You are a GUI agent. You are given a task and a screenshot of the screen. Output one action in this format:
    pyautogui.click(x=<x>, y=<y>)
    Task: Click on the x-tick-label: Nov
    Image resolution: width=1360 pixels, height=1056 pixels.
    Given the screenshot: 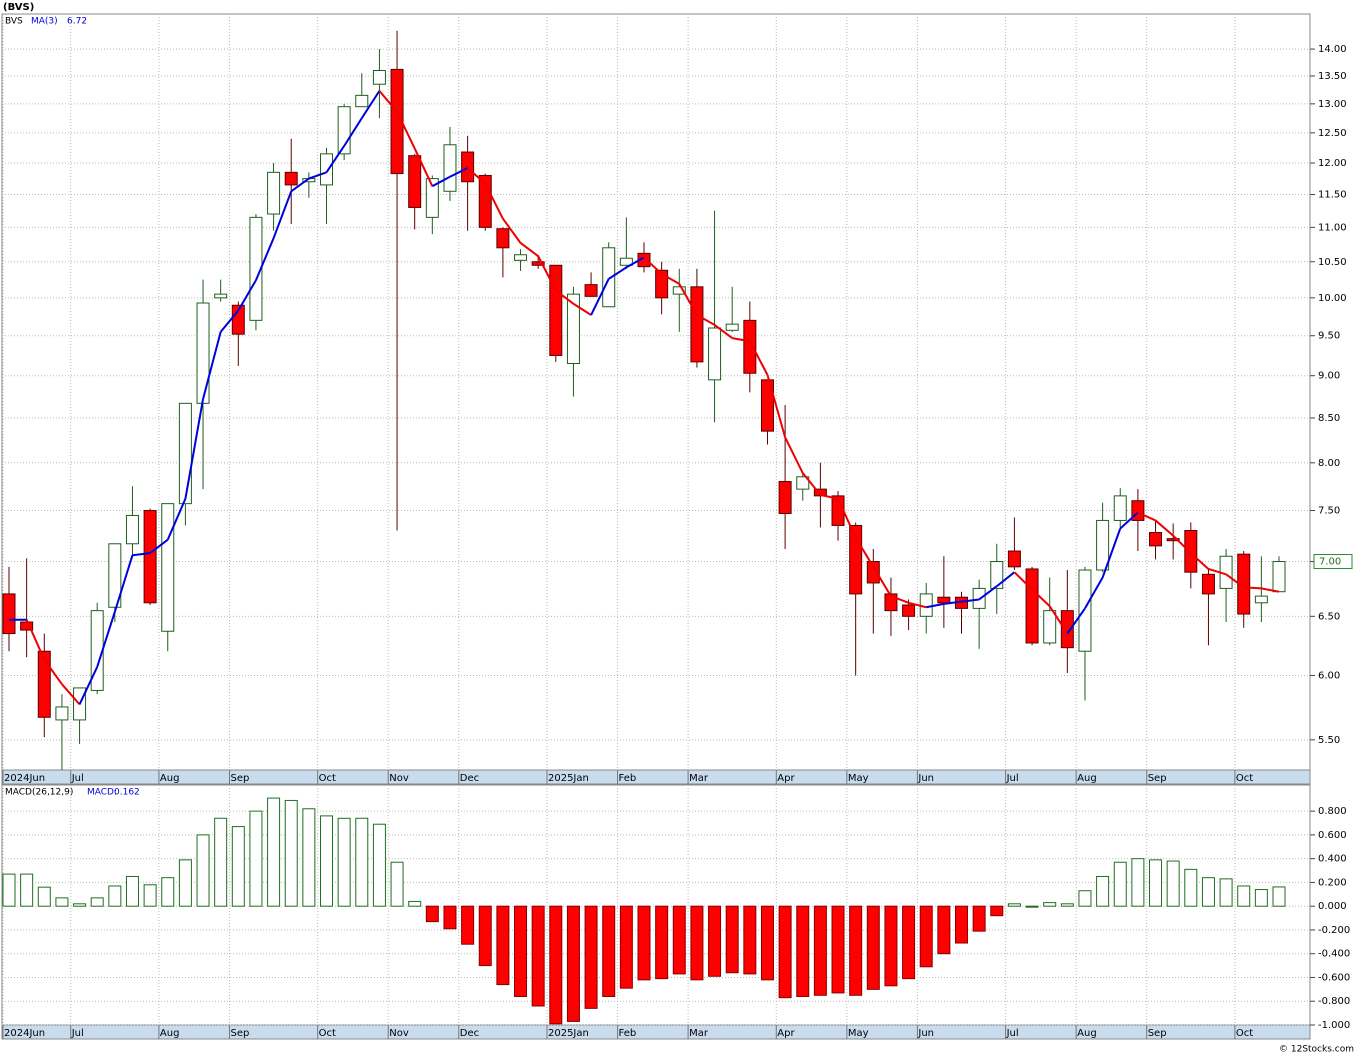 What is the action you would take?
    pyautogui.click(x=399, y=778)
    